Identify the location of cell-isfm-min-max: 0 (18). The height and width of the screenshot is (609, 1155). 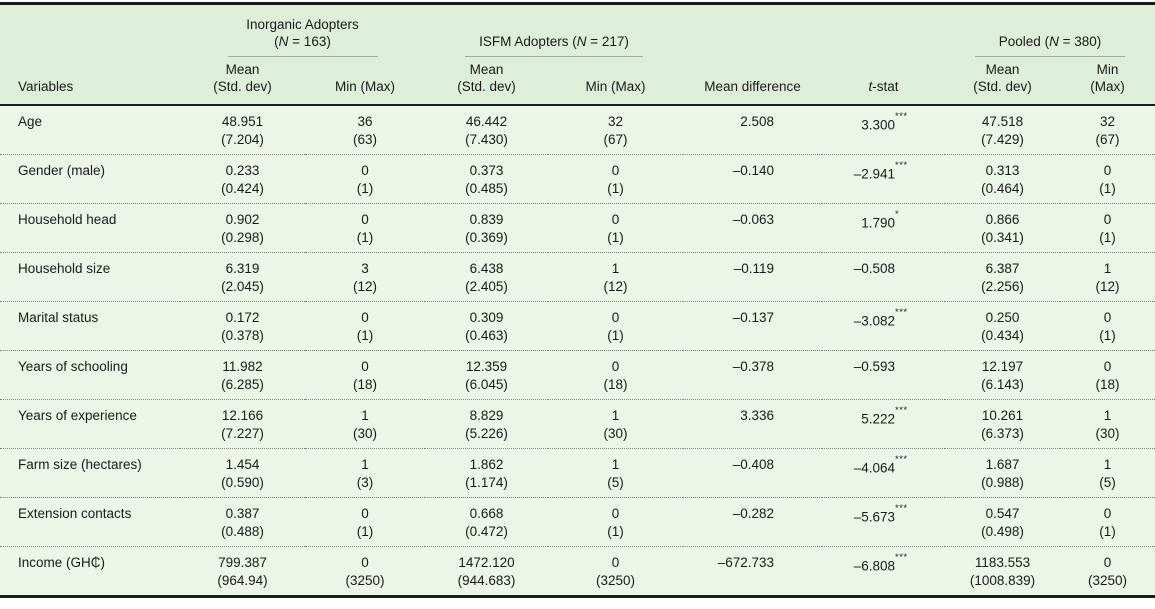
(616, 374).